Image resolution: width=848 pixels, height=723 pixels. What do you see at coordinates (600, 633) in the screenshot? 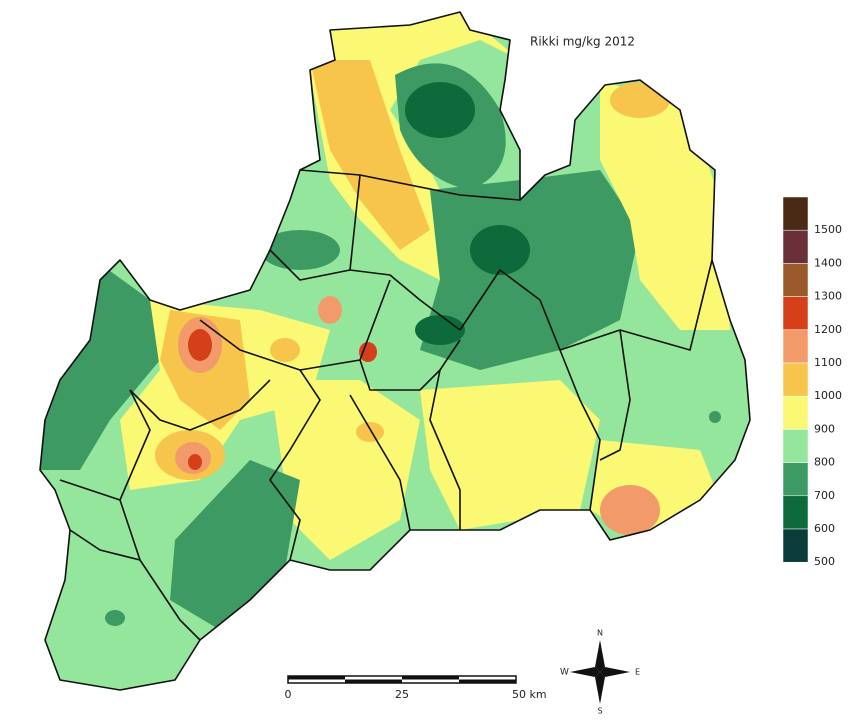
I see `compass-label: N` at bounding box center [600, 633].